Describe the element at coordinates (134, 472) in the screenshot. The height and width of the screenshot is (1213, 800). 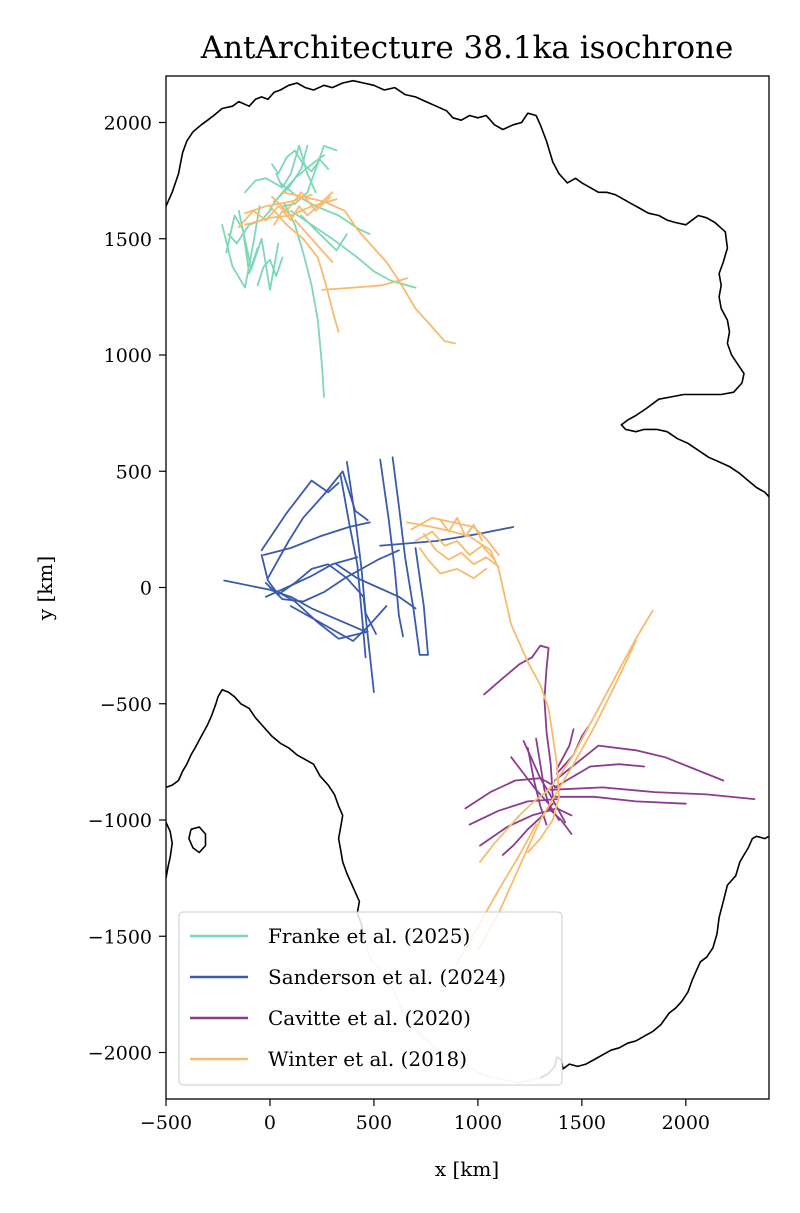
I see `y-tick-label: 500` at that location.